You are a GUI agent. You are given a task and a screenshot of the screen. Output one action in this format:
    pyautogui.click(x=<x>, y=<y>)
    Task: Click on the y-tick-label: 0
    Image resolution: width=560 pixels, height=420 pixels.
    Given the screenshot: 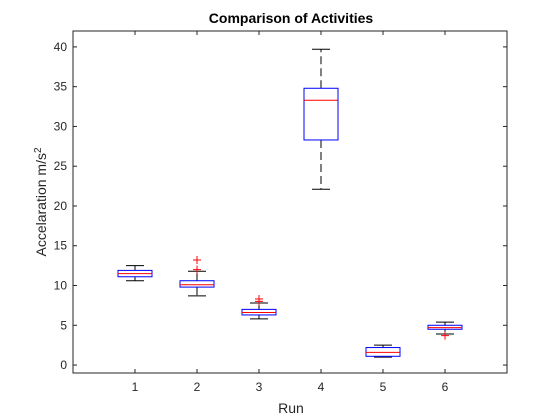 What is the action you would take?
    pyautogui.click(x=63, y=365)
    